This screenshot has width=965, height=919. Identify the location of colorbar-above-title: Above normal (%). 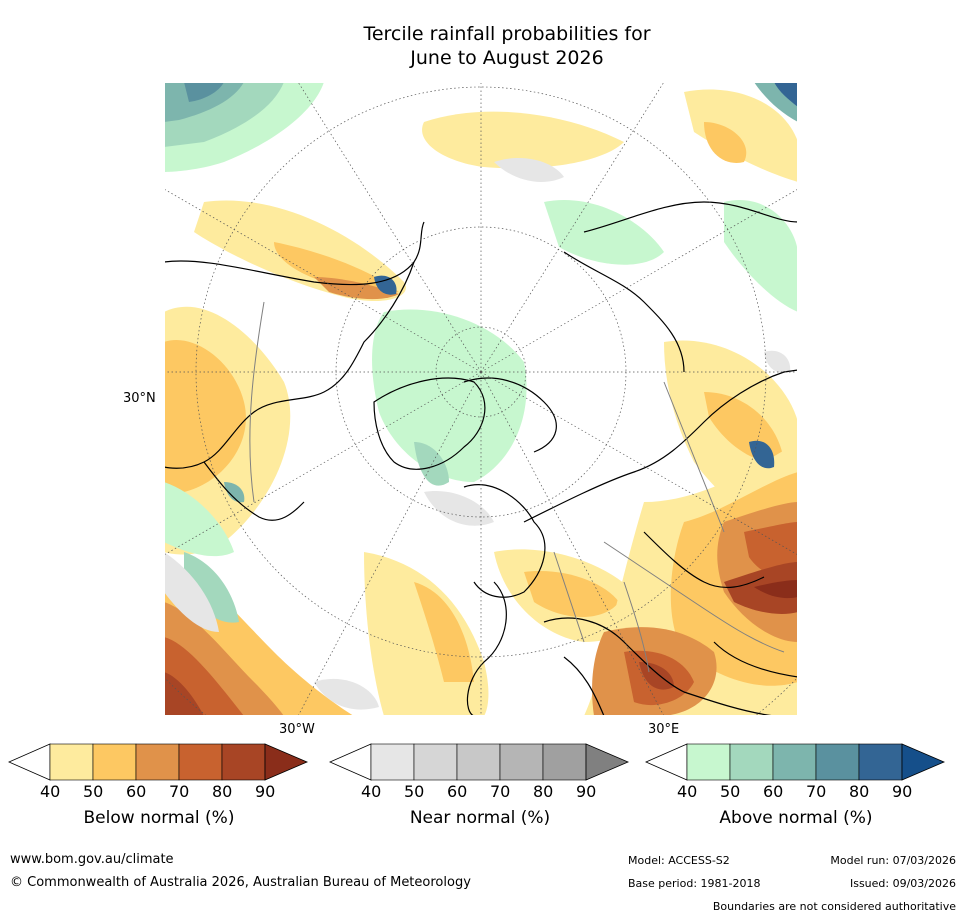
(796, 818).